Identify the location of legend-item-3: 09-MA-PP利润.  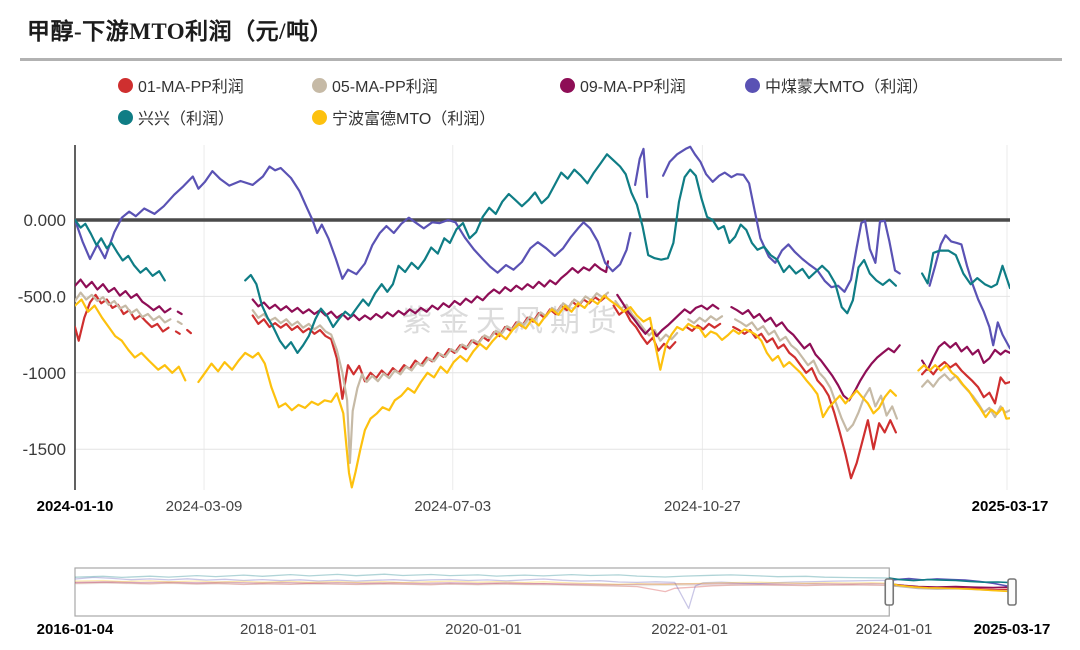
(652, 85).